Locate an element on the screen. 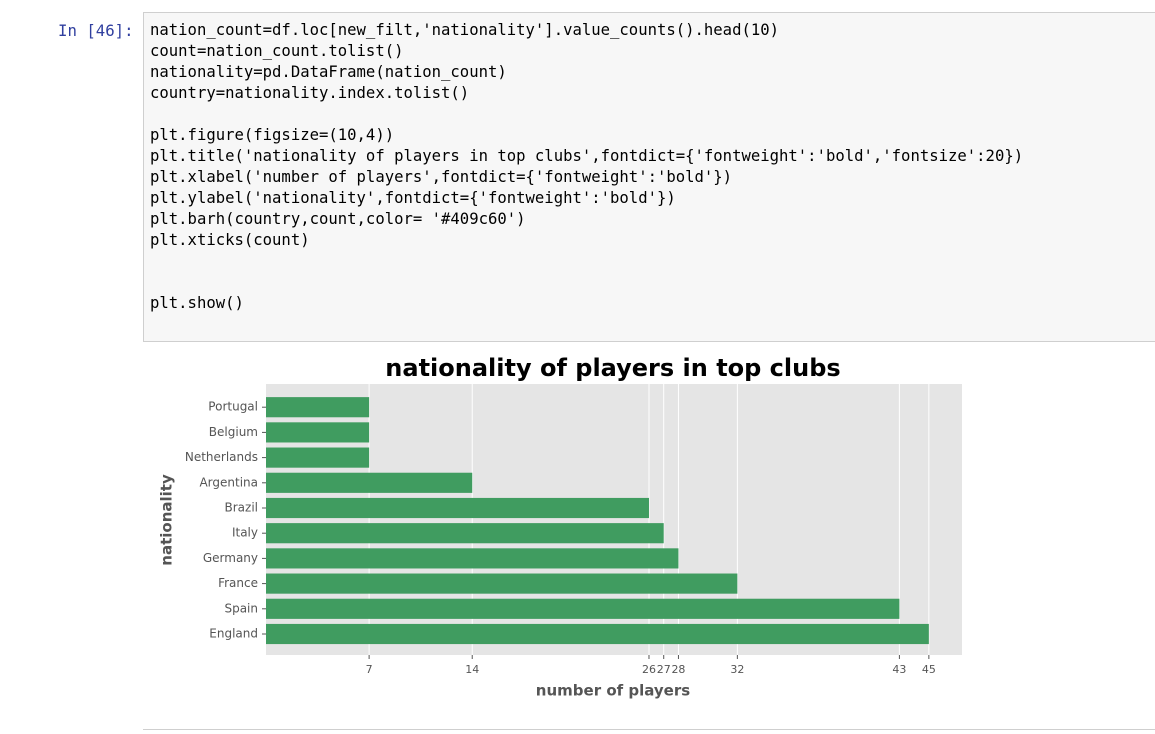  y-tick-label: Germany is located at coordinates (230, 558).